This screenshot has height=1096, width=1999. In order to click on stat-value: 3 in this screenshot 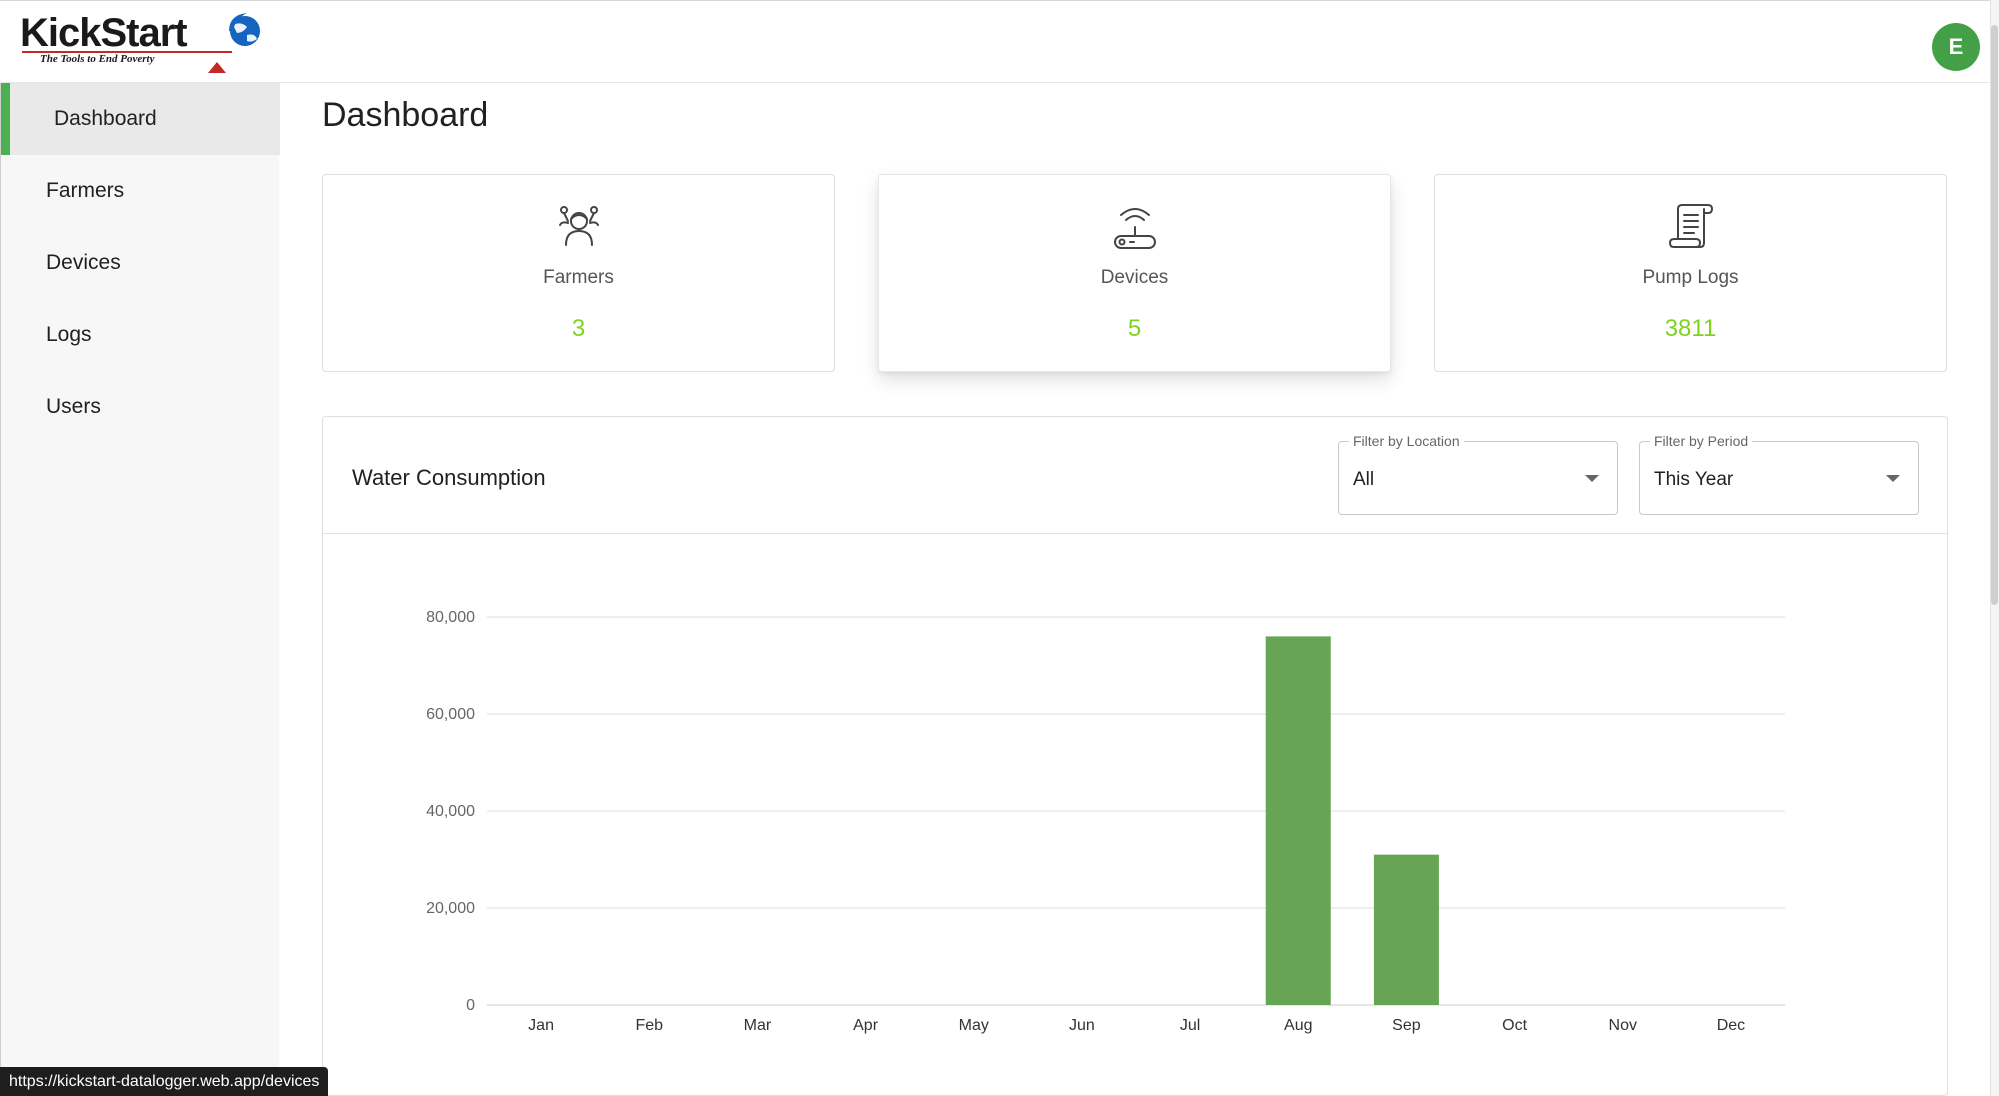, I will do `click(578, 328)`.